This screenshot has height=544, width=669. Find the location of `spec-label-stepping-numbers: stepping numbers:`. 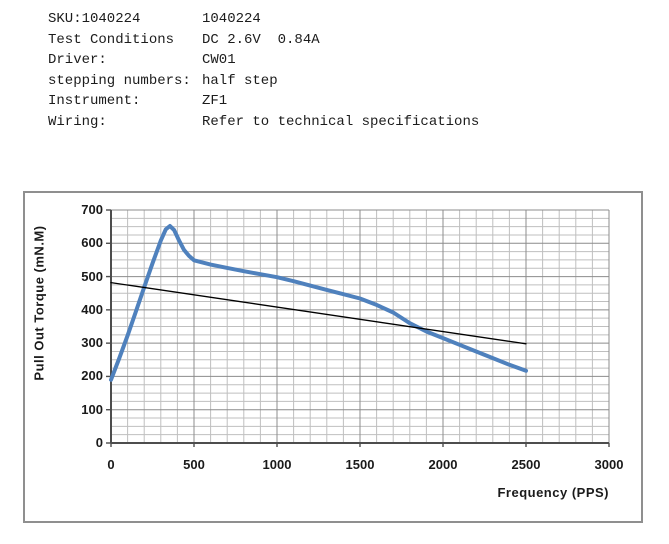

spec-label-stepping-numbers: stepping numbers: is located at coordinates (119, 80).